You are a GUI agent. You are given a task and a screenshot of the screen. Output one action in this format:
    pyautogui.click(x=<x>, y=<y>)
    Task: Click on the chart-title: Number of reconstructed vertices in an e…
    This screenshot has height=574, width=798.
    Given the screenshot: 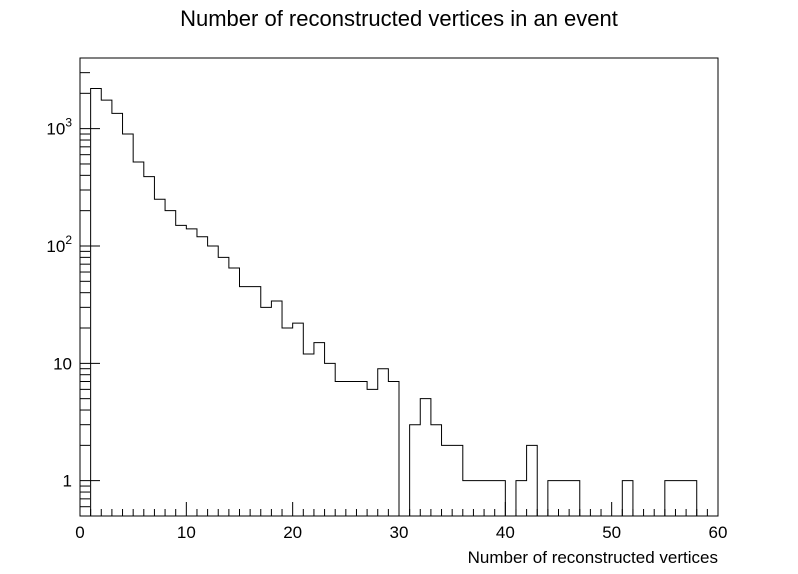 What is the action you would take?
    pyautogui.click(x=399, y=18)
    